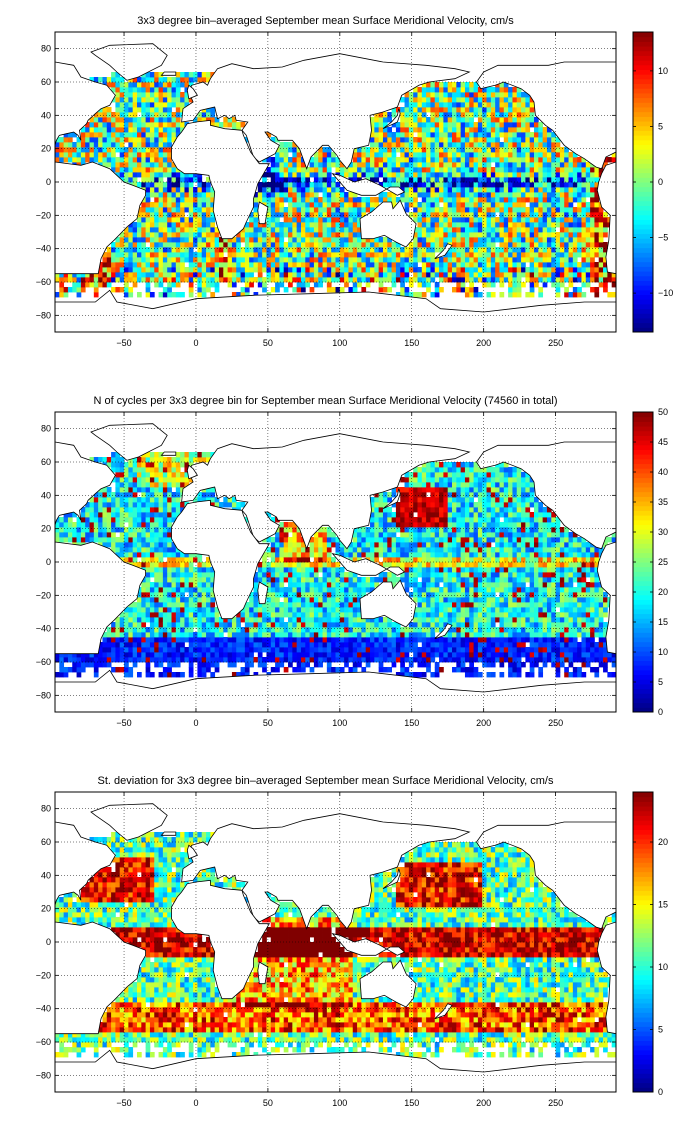 The width and height of the screenshot is (696, 1140). Describe the element at coordinates (46, 82) in the screenshot. I see `y-tick-label: 60` at that location.